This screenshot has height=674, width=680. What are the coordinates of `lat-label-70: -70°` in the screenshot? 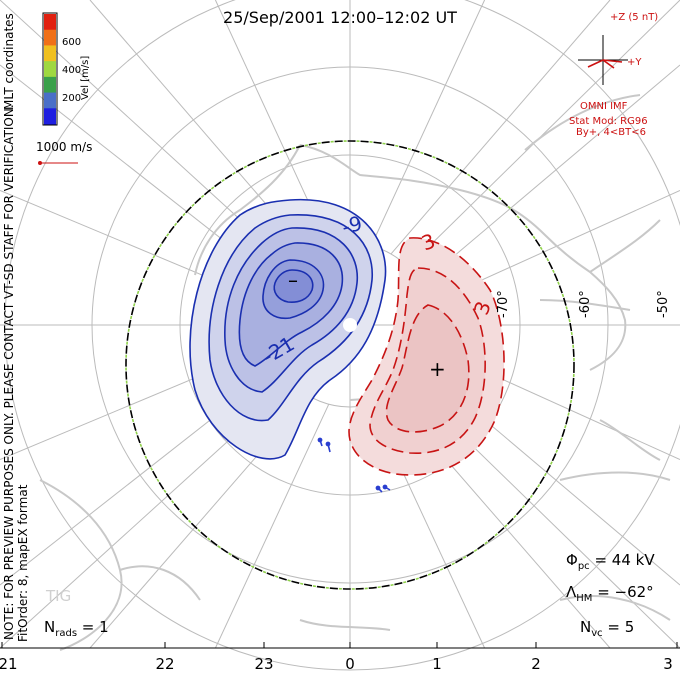 It's located at (503, 304).